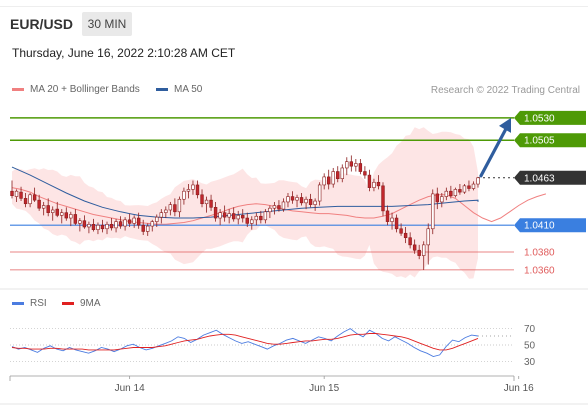  What do you see at coordinates (18, 89) in the screenshot?
I see `ma20-swatch` at bounding box center [18, 89].